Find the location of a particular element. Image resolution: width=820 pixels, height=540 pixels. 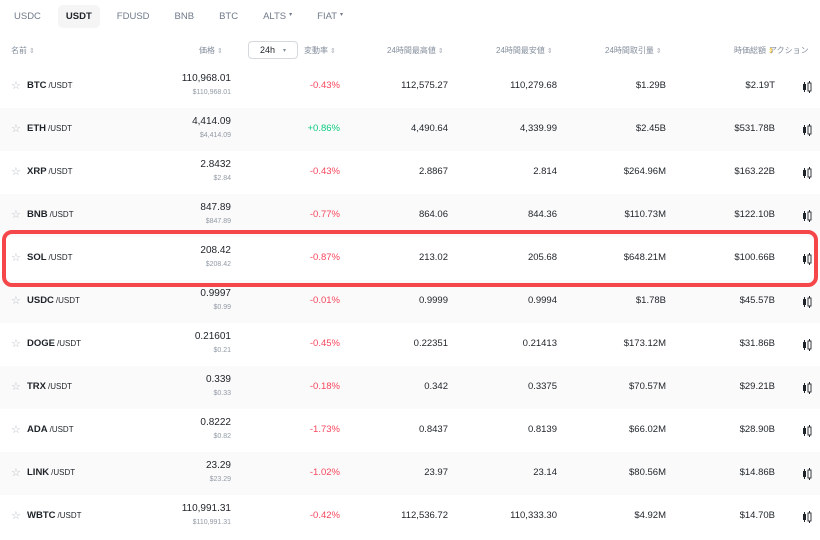

last-price: 2.8432 is located at coordinates (215, 164).